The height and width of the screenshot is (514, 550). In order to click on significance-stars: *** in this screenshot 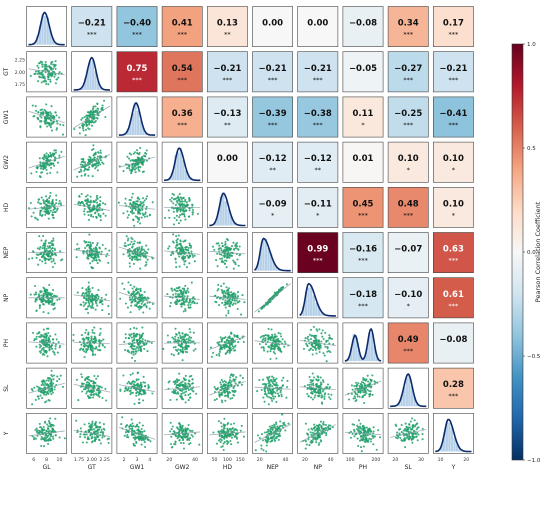, I will do `click(182, 35)`.